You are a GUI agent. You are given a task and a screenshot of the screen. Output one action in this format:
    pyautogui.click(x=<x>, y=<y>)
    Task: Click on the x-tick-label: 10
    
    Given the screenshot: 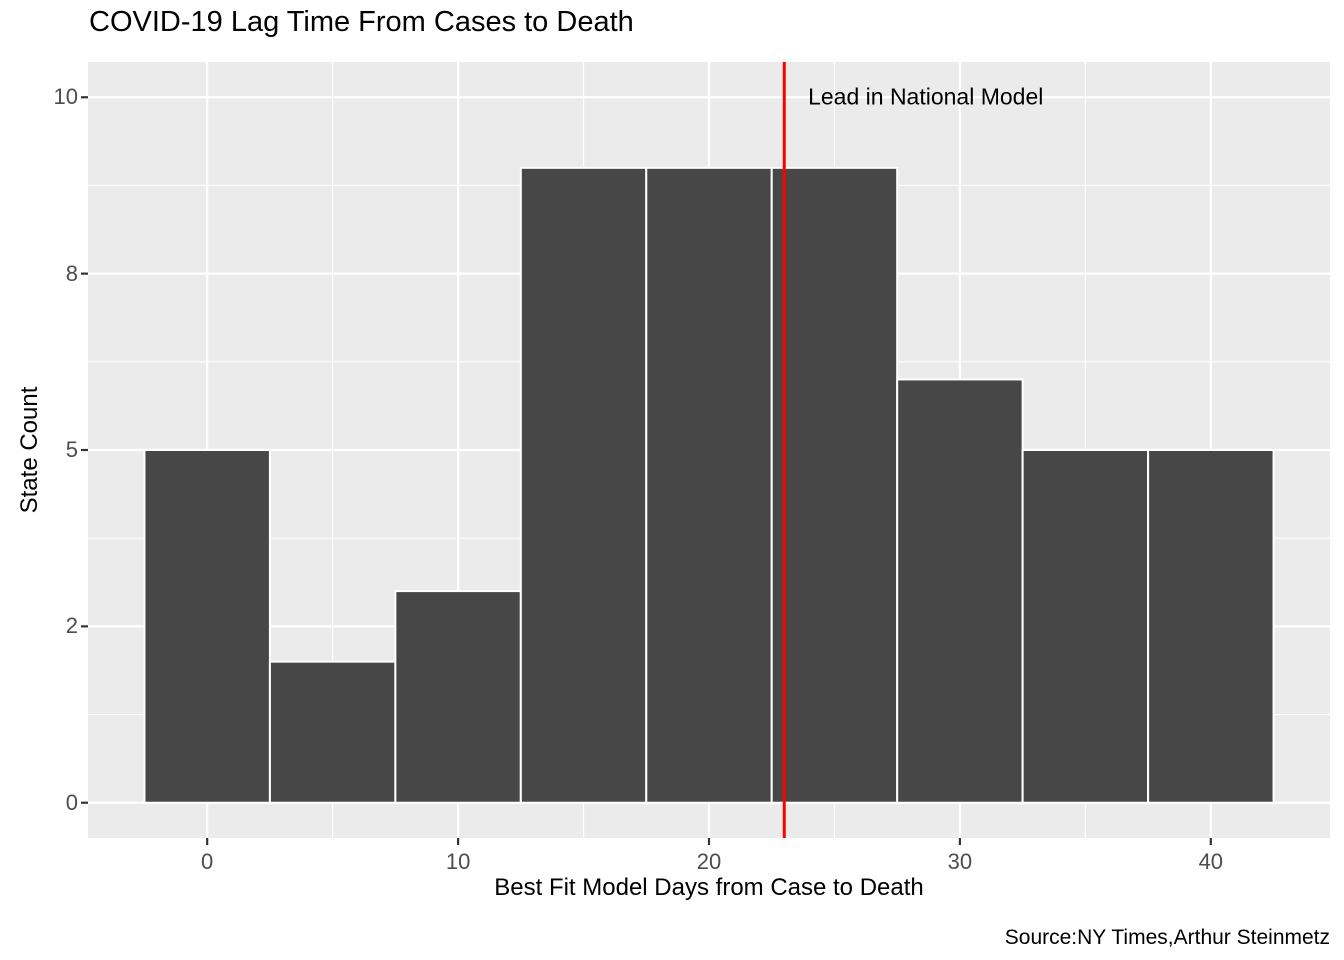 What is the action you would take?
    pyautogui.click(x=458, y=861)
    